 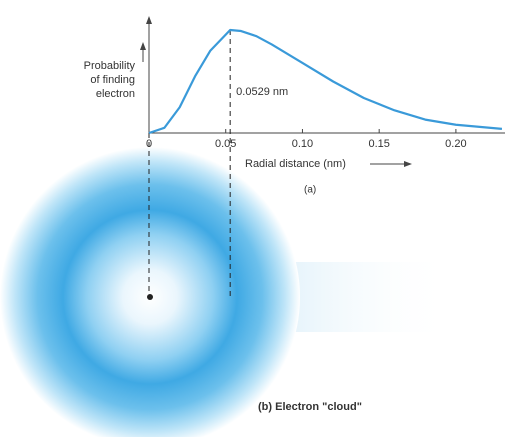 What do you see at coordinates (262, 92) in the screenshot?
I see `annotation: 0.0529 nm` at bounding box center [262, 92].